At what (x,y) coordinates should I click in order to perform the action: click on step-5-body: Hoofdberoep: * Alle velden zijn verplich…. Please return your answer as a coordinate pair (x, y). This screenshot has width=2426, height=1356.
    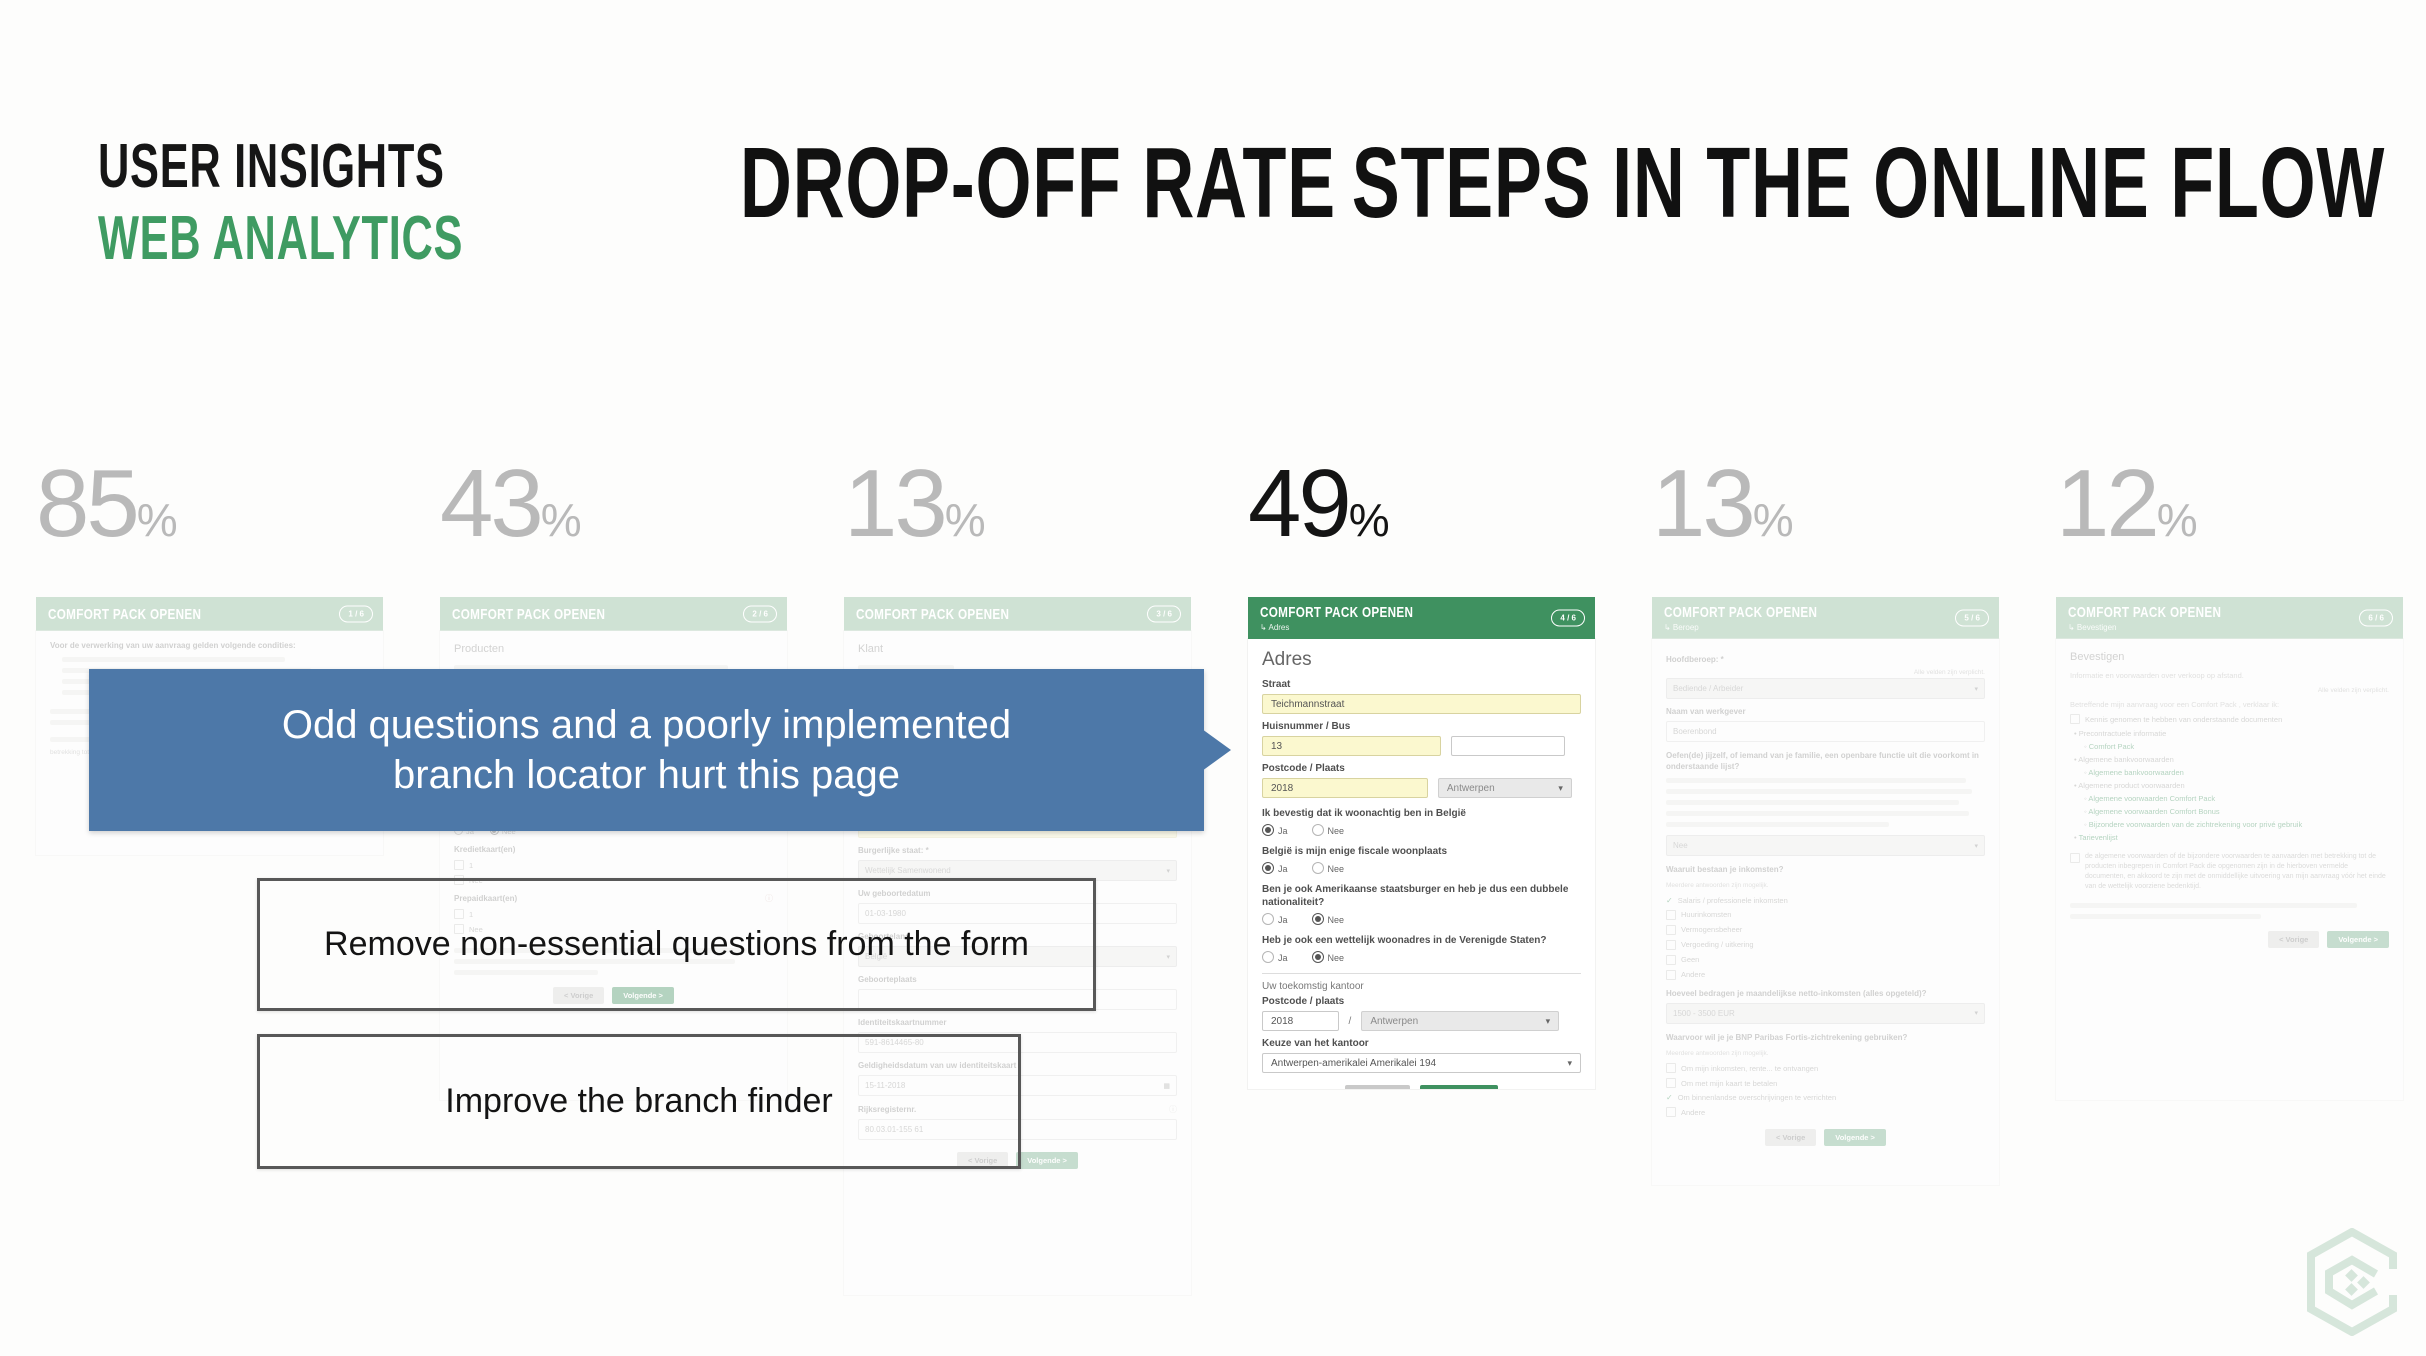
    Looking at the image, I should click on (1825, 912).